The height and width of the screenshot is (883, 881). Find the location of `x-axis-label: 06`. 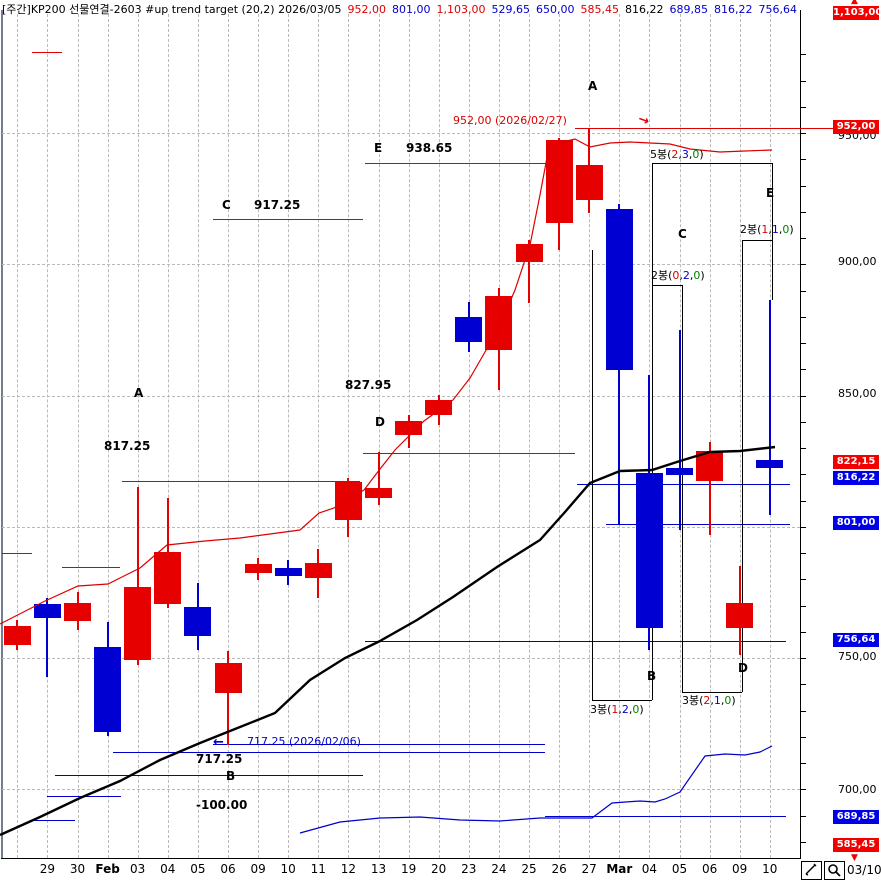

x-axis-label: 06 is located at coordinates (228, 869).